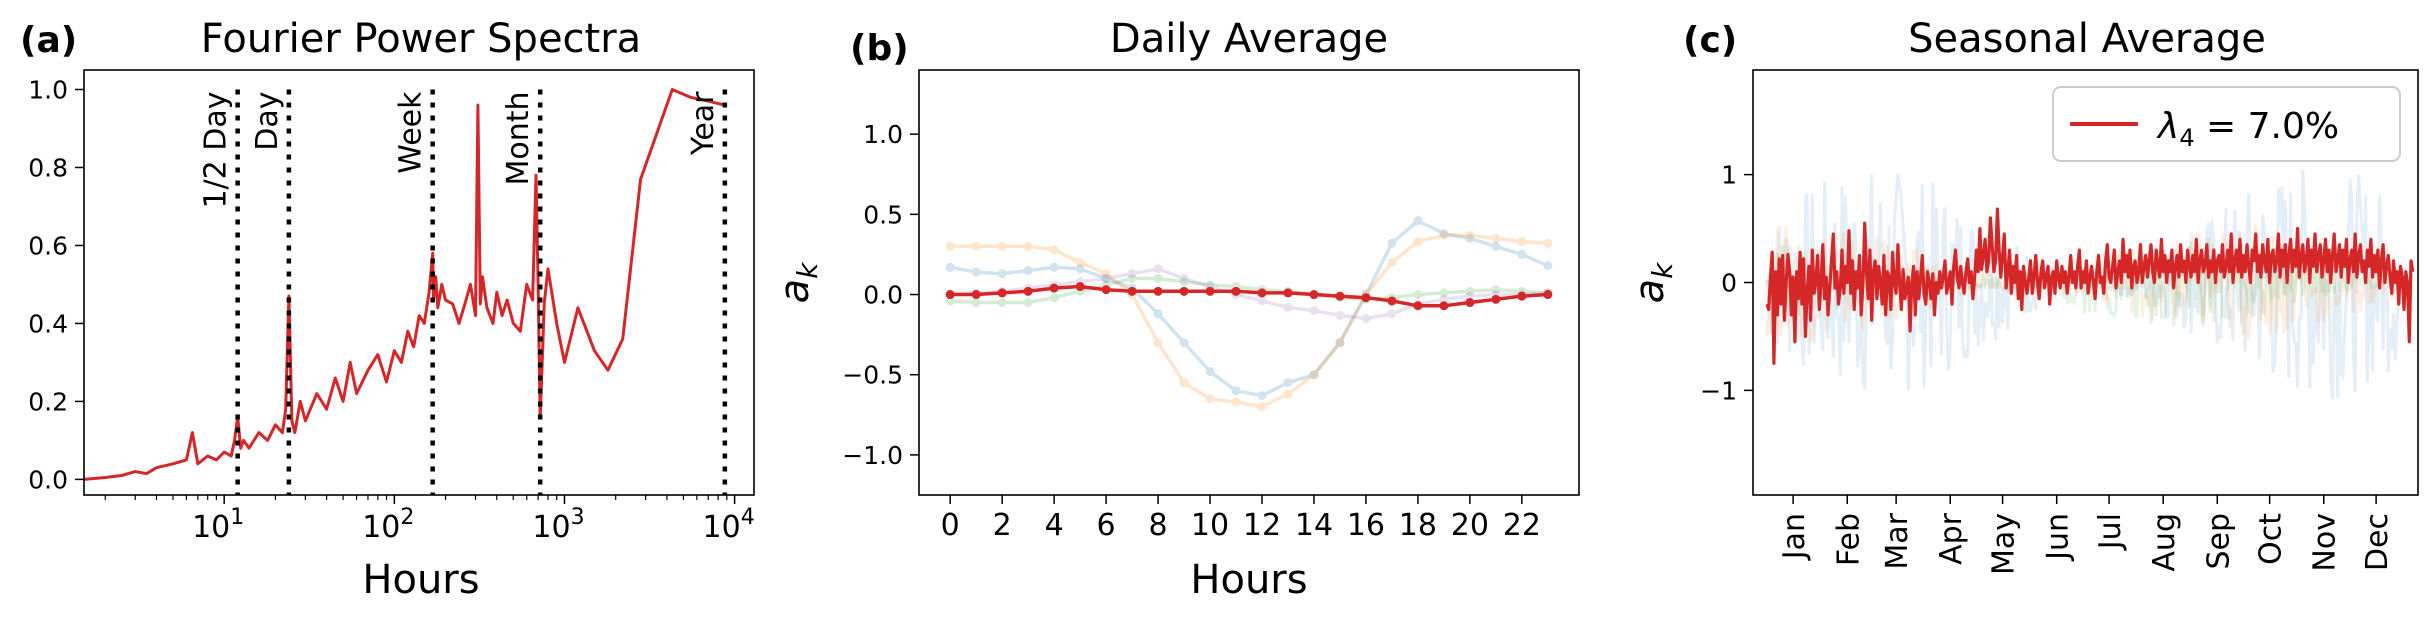  Describe the element at coordinates (1248, 580) in the screenshot. I see `panel-b-xlabel: Hours` at that location.